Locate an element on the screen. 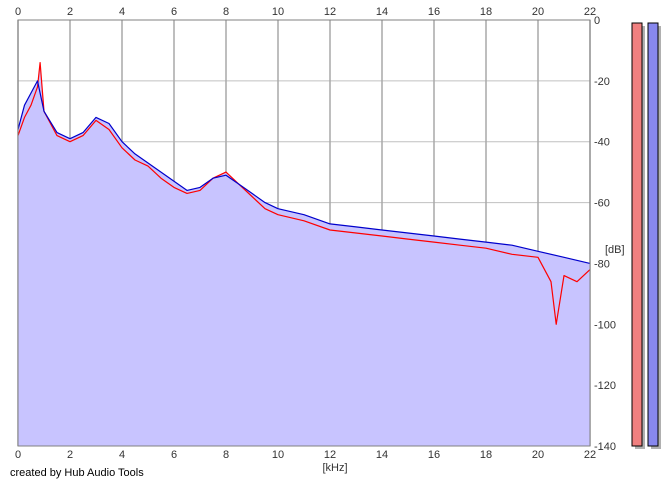  x-tick-label-top: 12 is located at coordinates (330, 12).